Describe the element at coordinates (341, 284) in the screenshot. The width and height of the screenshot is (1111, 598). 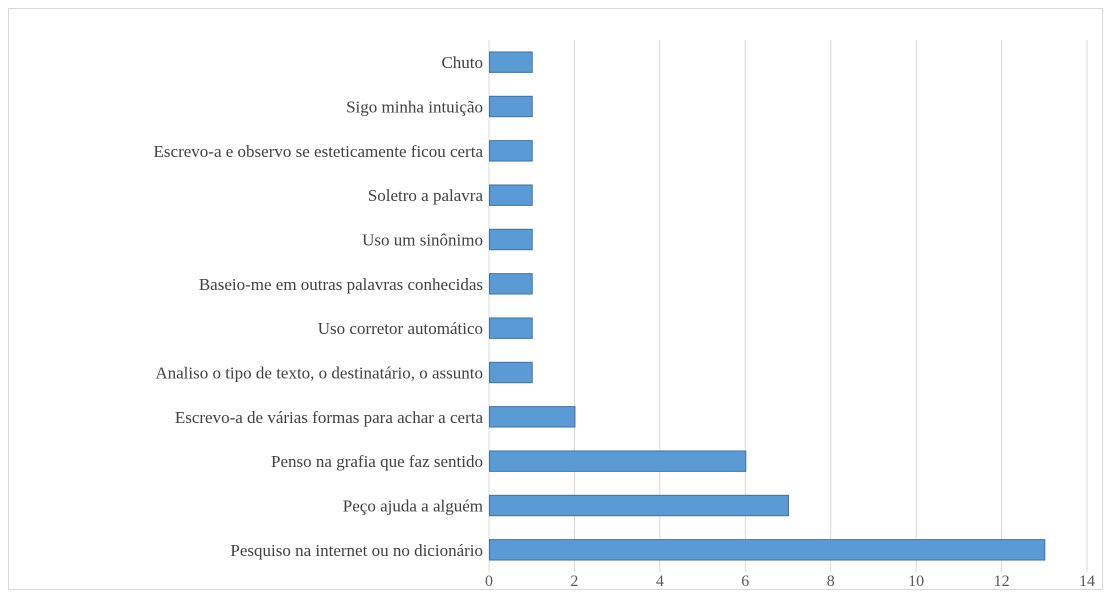
I see `category-label: Baseio-me em outras palavras conhecidas` at that location.